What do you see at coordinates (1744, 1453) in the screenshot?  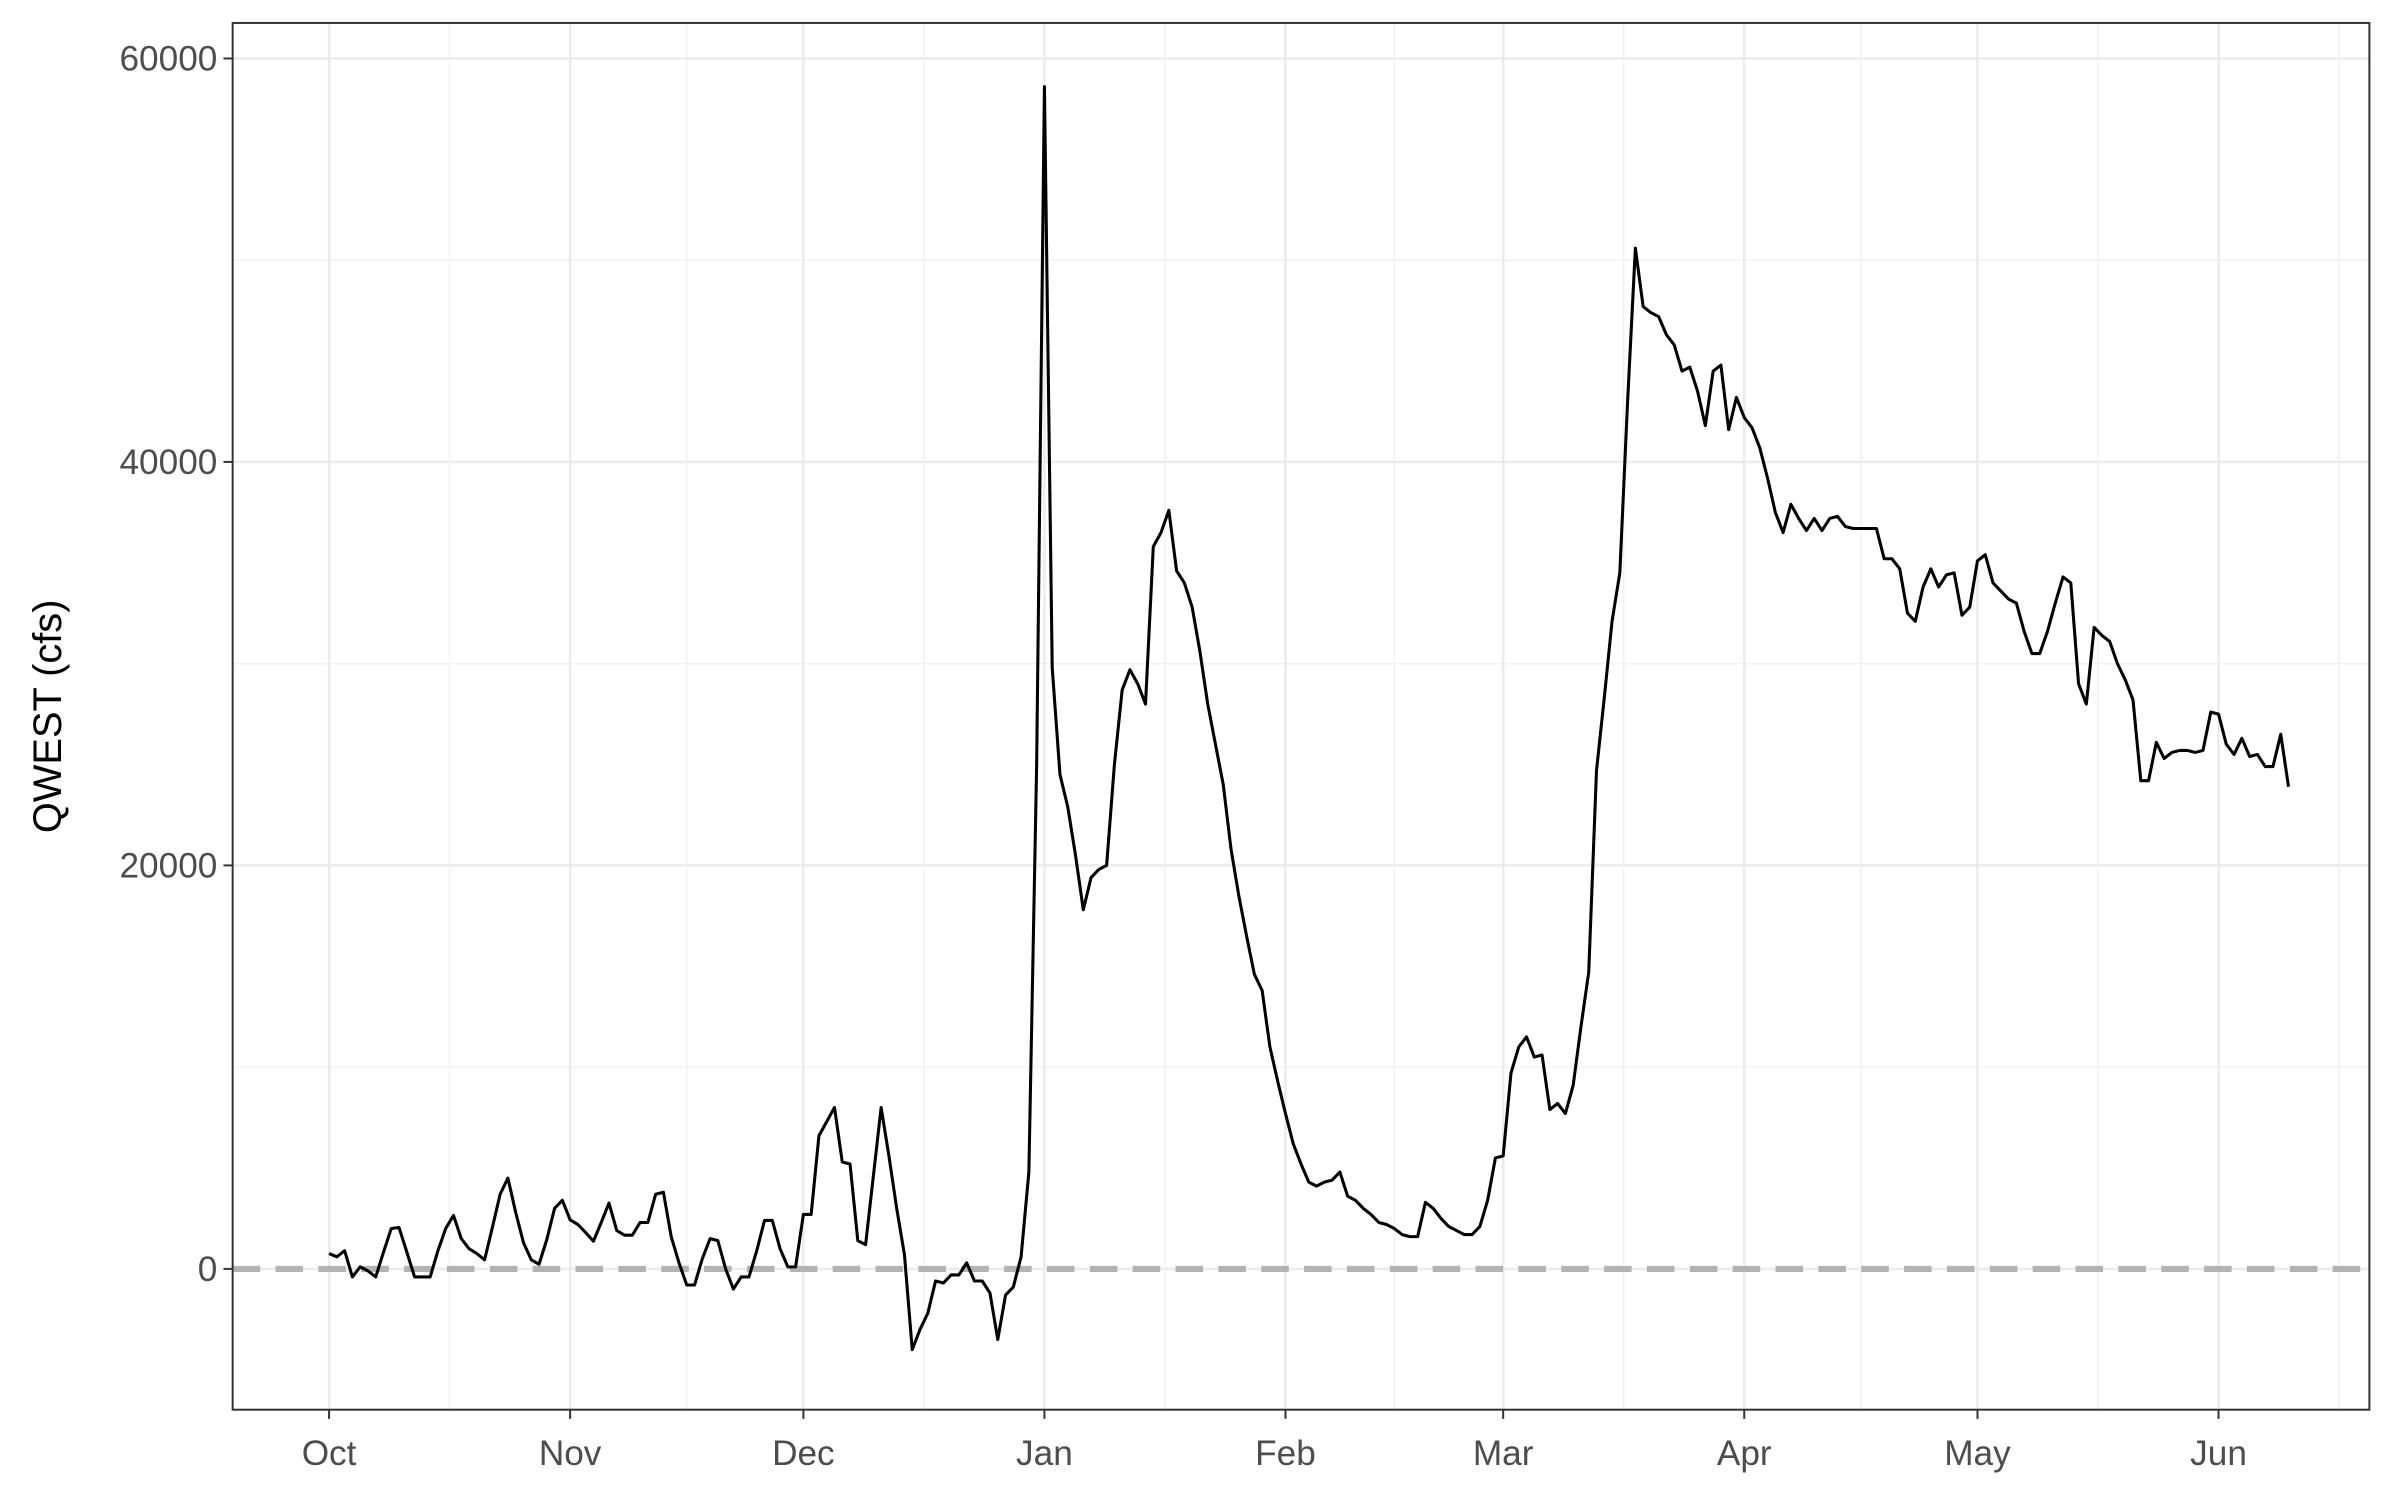 I see `x-tick-label: Apr` at bounding box center [1744, 1453].